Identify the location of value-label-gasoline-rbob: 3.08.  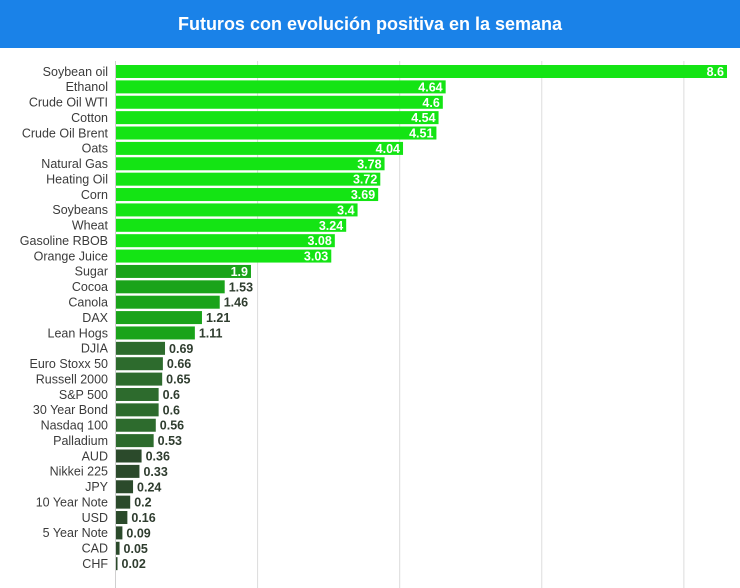
(319, 241).